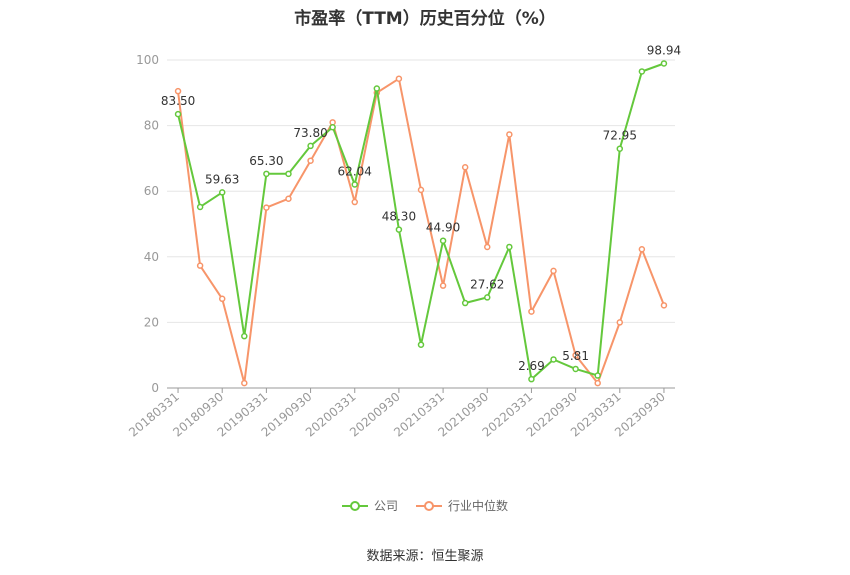 The width and height of the screenshot is (850, 575). What do you see at coordinates (429, 505) in the screenshot?
I see `legend-marker-industry` at bounding box center [429, 505].